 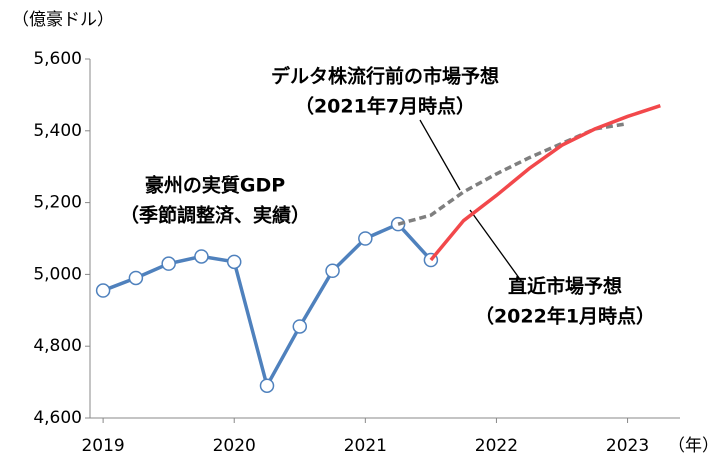 I want to click on y-tick-label: 5,600, so click(x=57, y=59).